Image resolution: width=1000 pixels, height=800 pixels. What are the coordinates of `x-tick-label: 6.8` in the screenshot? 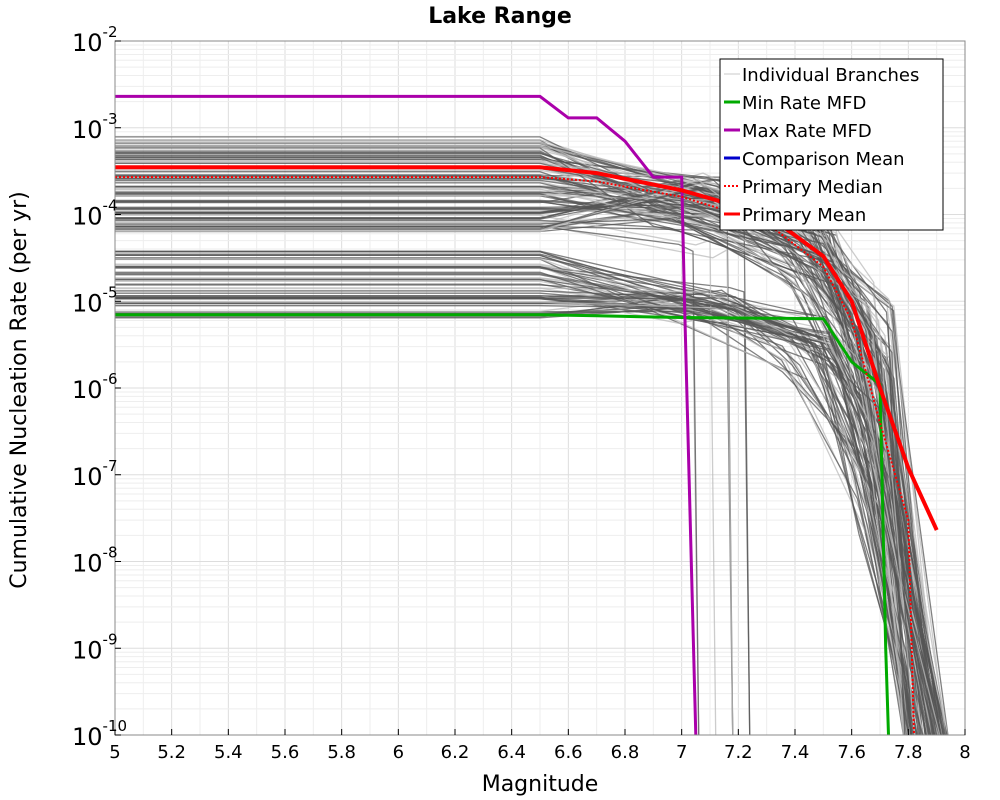 It's located at (625, 752).